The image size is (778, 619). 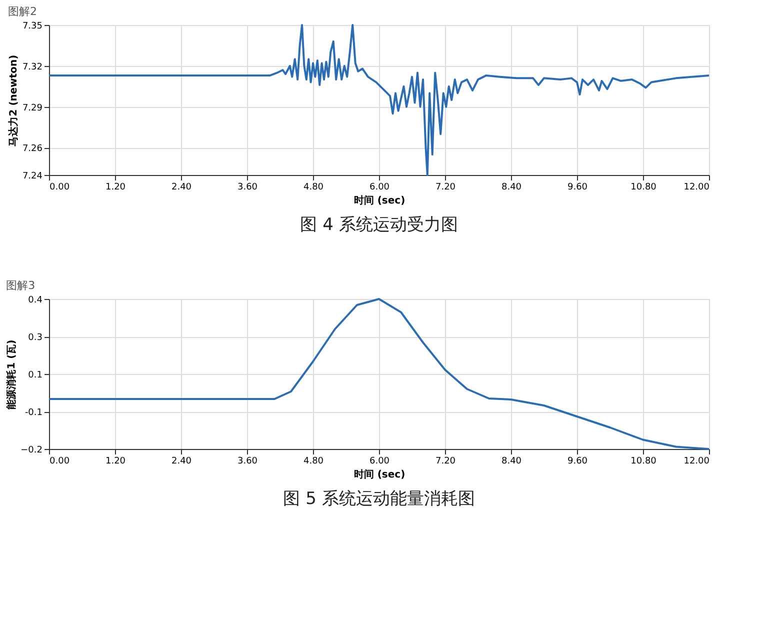 I want to click on y-tick-label: 0.4, so click(x=35, y=301).